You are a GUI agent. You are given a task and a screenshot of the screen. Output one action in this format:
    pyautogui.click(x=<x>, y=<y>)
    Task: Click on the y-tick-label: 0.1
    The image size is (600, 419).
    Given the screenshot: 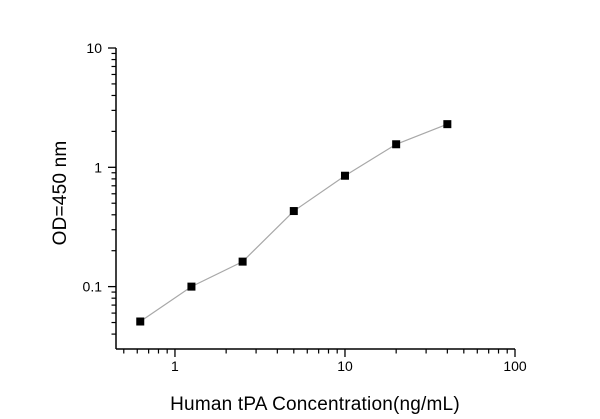 What is the action you would take?
    pyautogui.click(x=93, y=287)
    